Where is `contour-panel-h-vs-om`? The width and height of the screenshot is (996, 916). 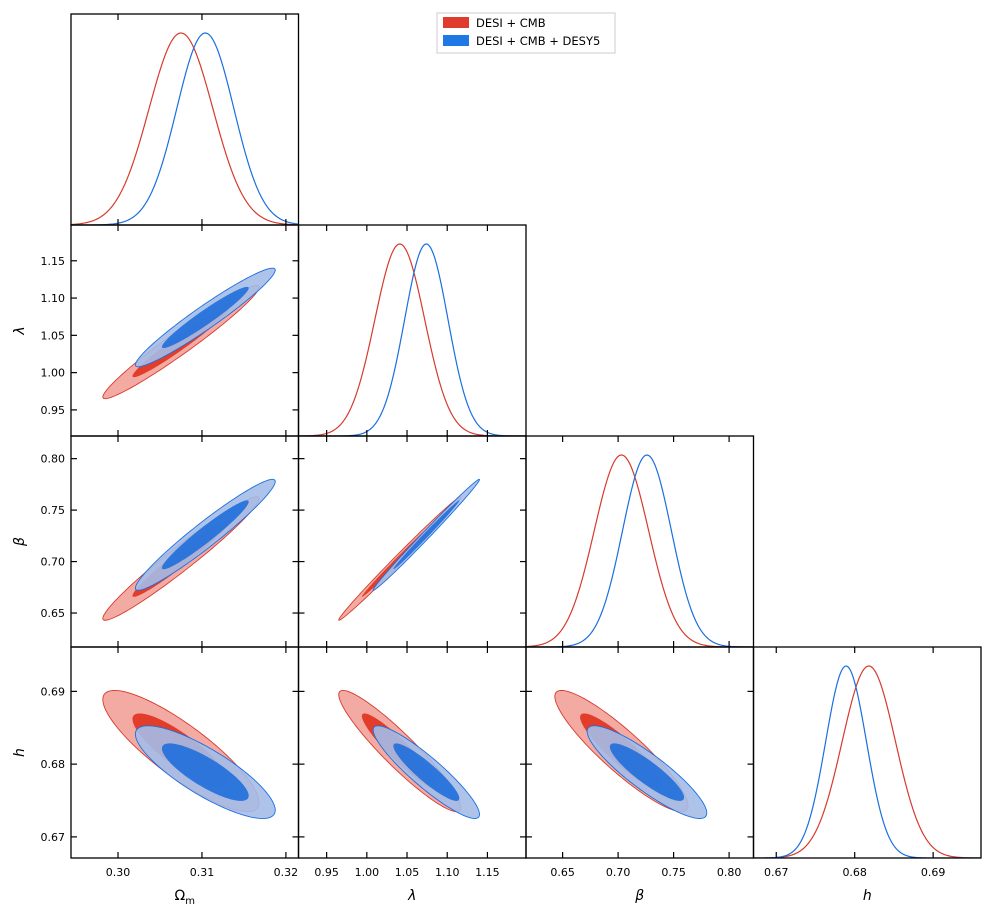 contour-panel-h-vs-om is located at coordinates (189, 754).